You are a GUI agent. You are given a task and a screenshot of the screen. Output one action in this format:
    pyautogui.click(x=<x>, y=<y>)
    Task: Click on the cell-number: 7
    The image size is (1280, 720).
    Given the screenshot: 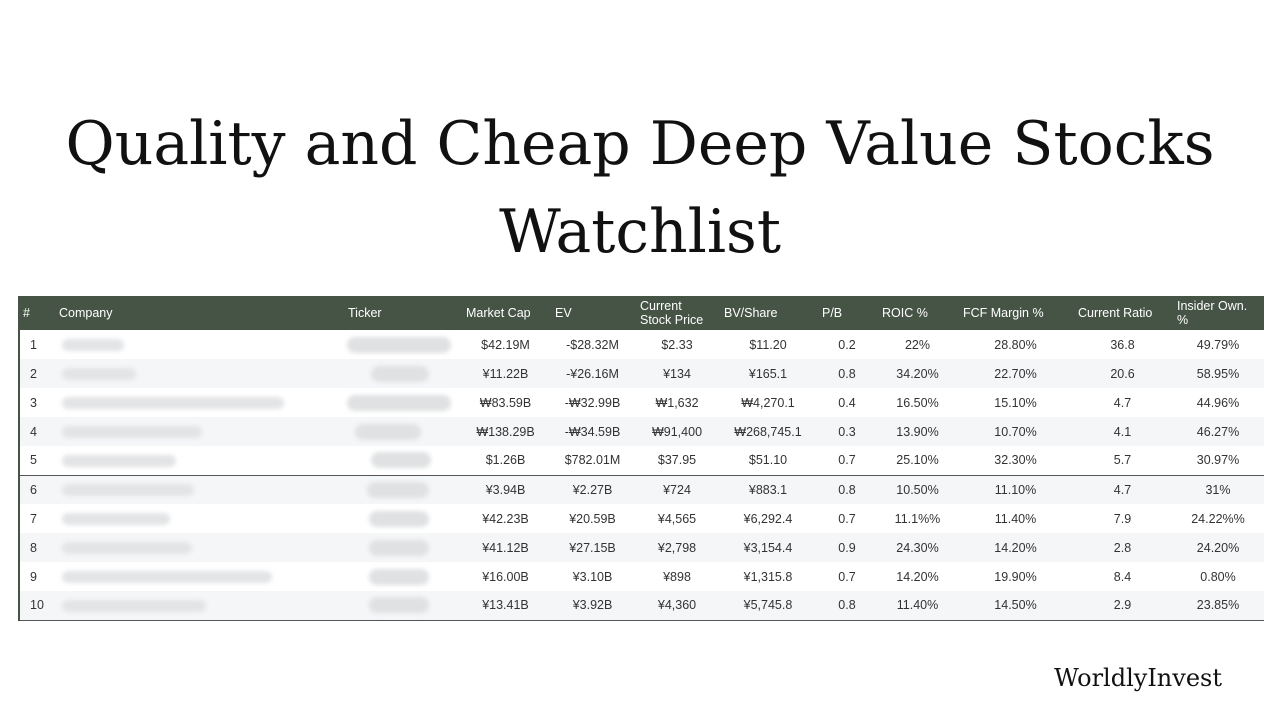 What is the action you would take?
    pyautogui.click(x=33, y=518)
    